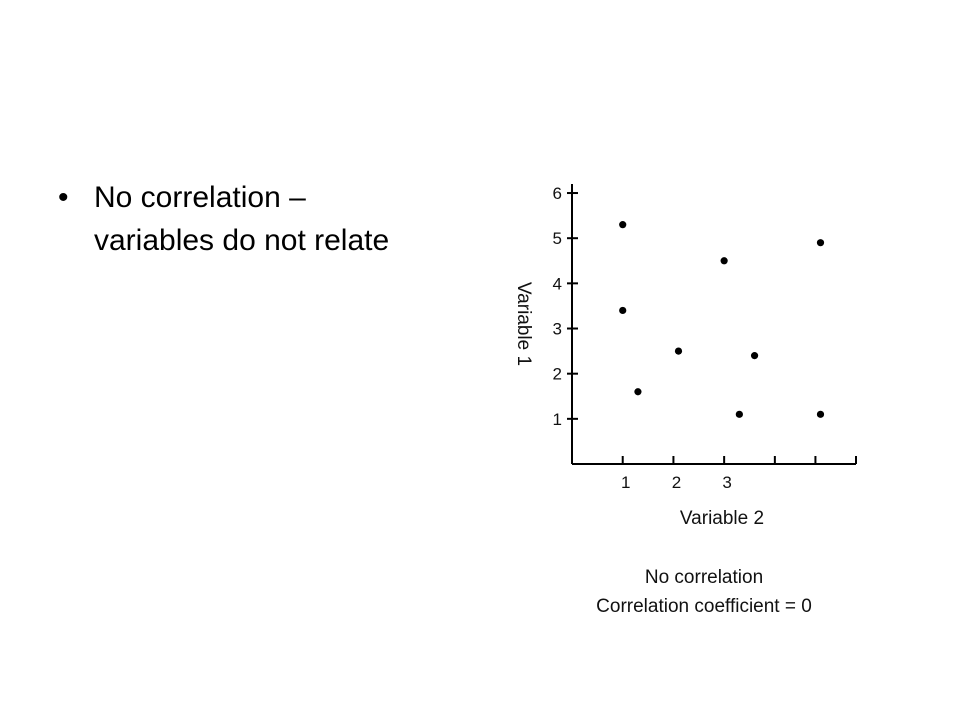 This screenshot has height=720, width=960. I want to click on x-tick-label-2: 2, so click(676, 482).